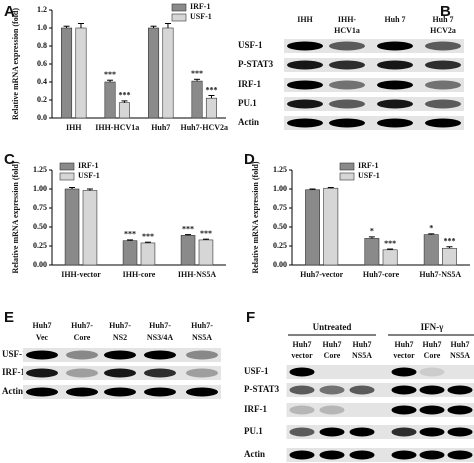 The image size is (474, 463). I want to click on y-tick-label: 0.00, so click(280, 264).